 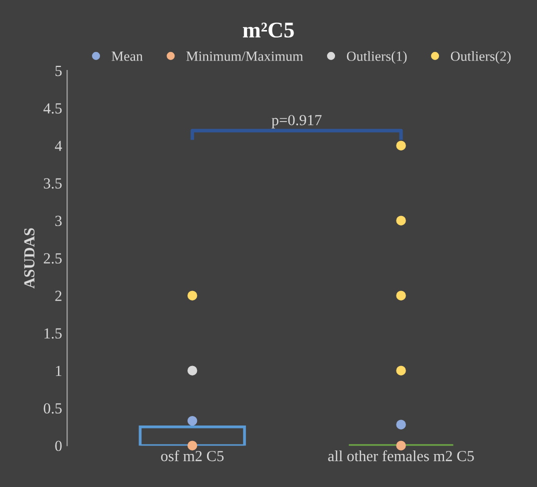 What do you see at coordinates (480, 57) in the screenshot?
I see `legend-label: Outliers(2)` at bounding box center [480, 57].